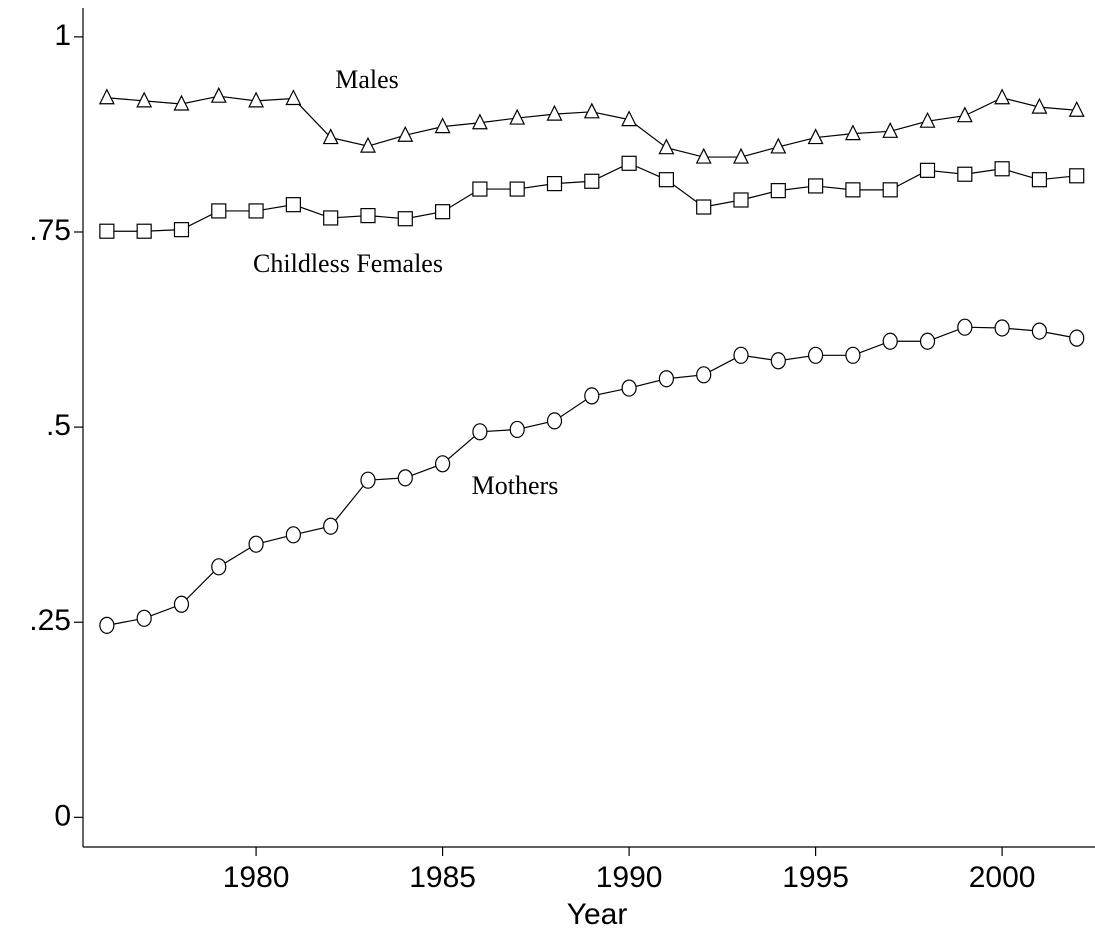 The width and height of the screenshot is (1095, 934). I want to click on x-tick-label: 2000, so click(1002, 877).